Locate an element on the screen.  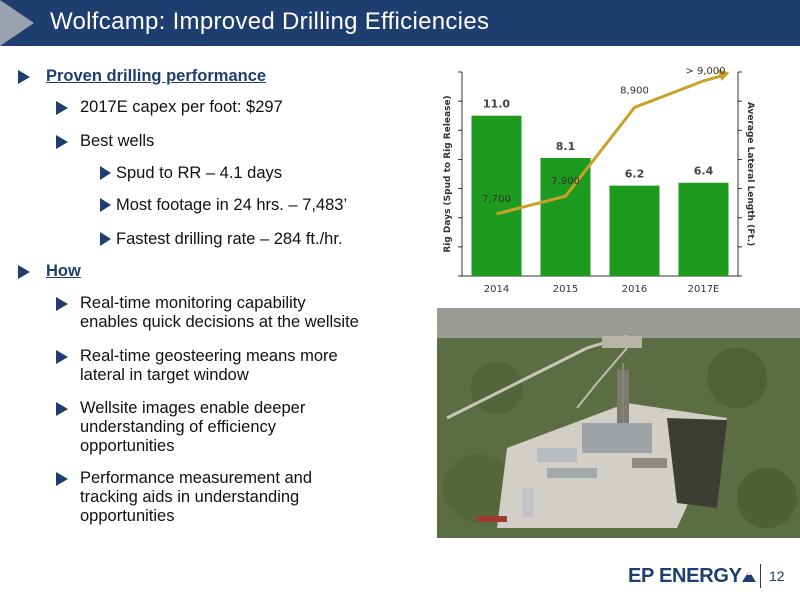
bullet-level-1: How is located at coordinates (49, 271).